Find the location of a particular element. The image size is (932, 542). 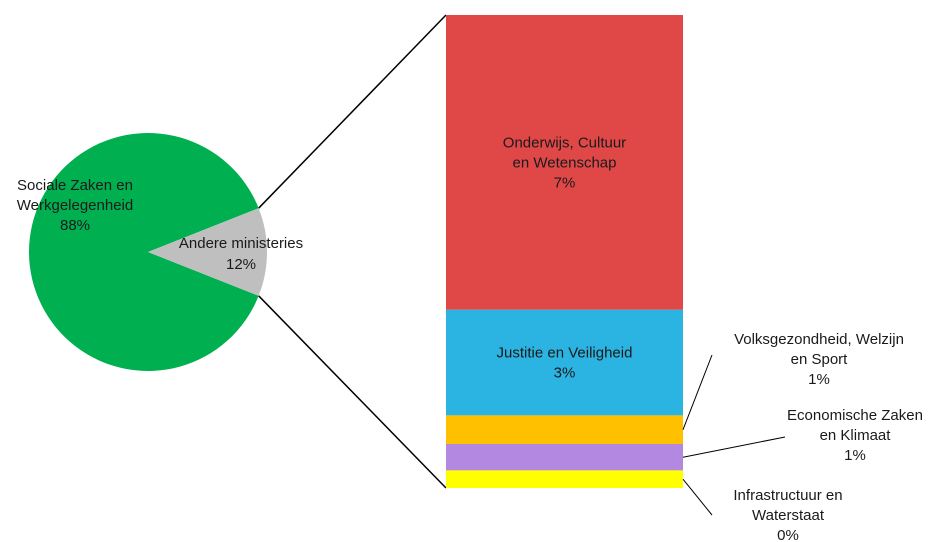

pie-label-andere-ministeries-line-1: Andere ministeries is located at coordinates (241, 243).